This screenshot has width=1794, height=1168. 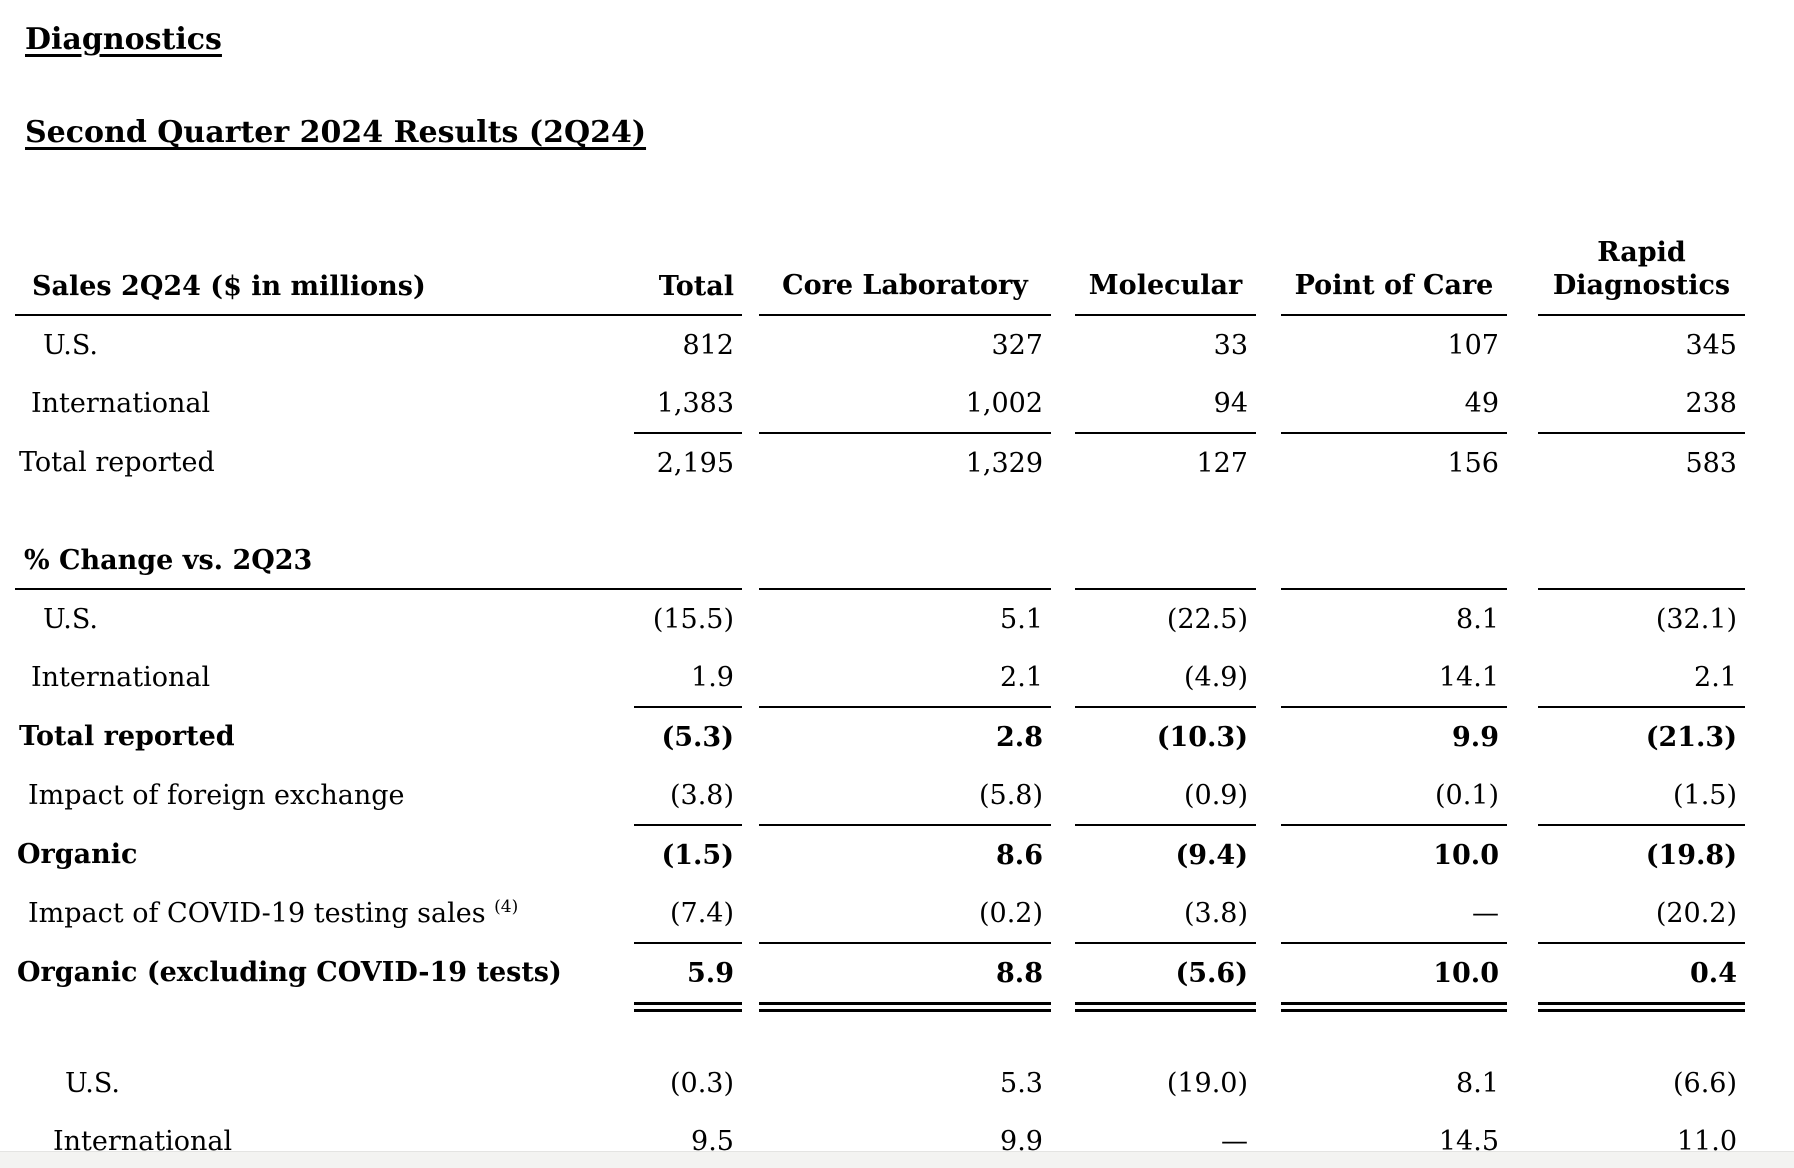 What do you see at coordinates (1641, 736) in the screenshot?
I see `cell-rapid-diagnostics: (21.3)` at bounding box center [1641, 736].